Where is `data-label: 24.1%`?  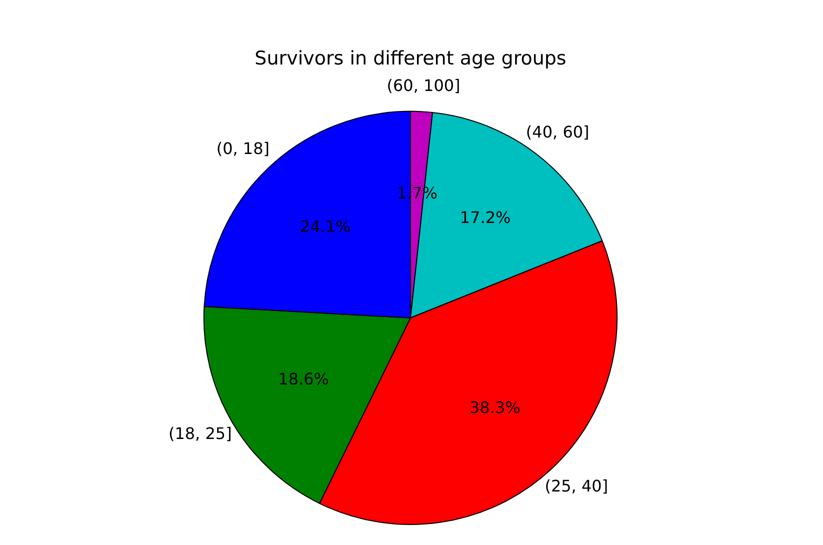
data-label: 24.1% is located at coordinates (325, 226).